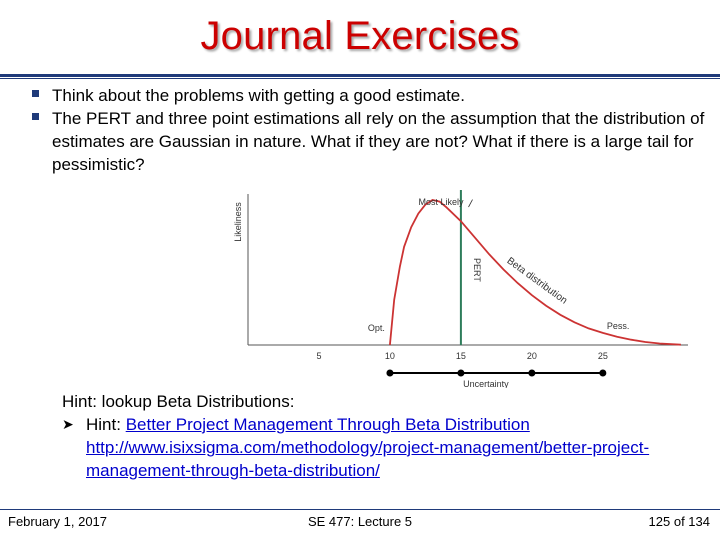  What do you see at coordinates (603, 356) in the screenshot?
I see `x-tick-label: 25` at bounding box center [603, 356].